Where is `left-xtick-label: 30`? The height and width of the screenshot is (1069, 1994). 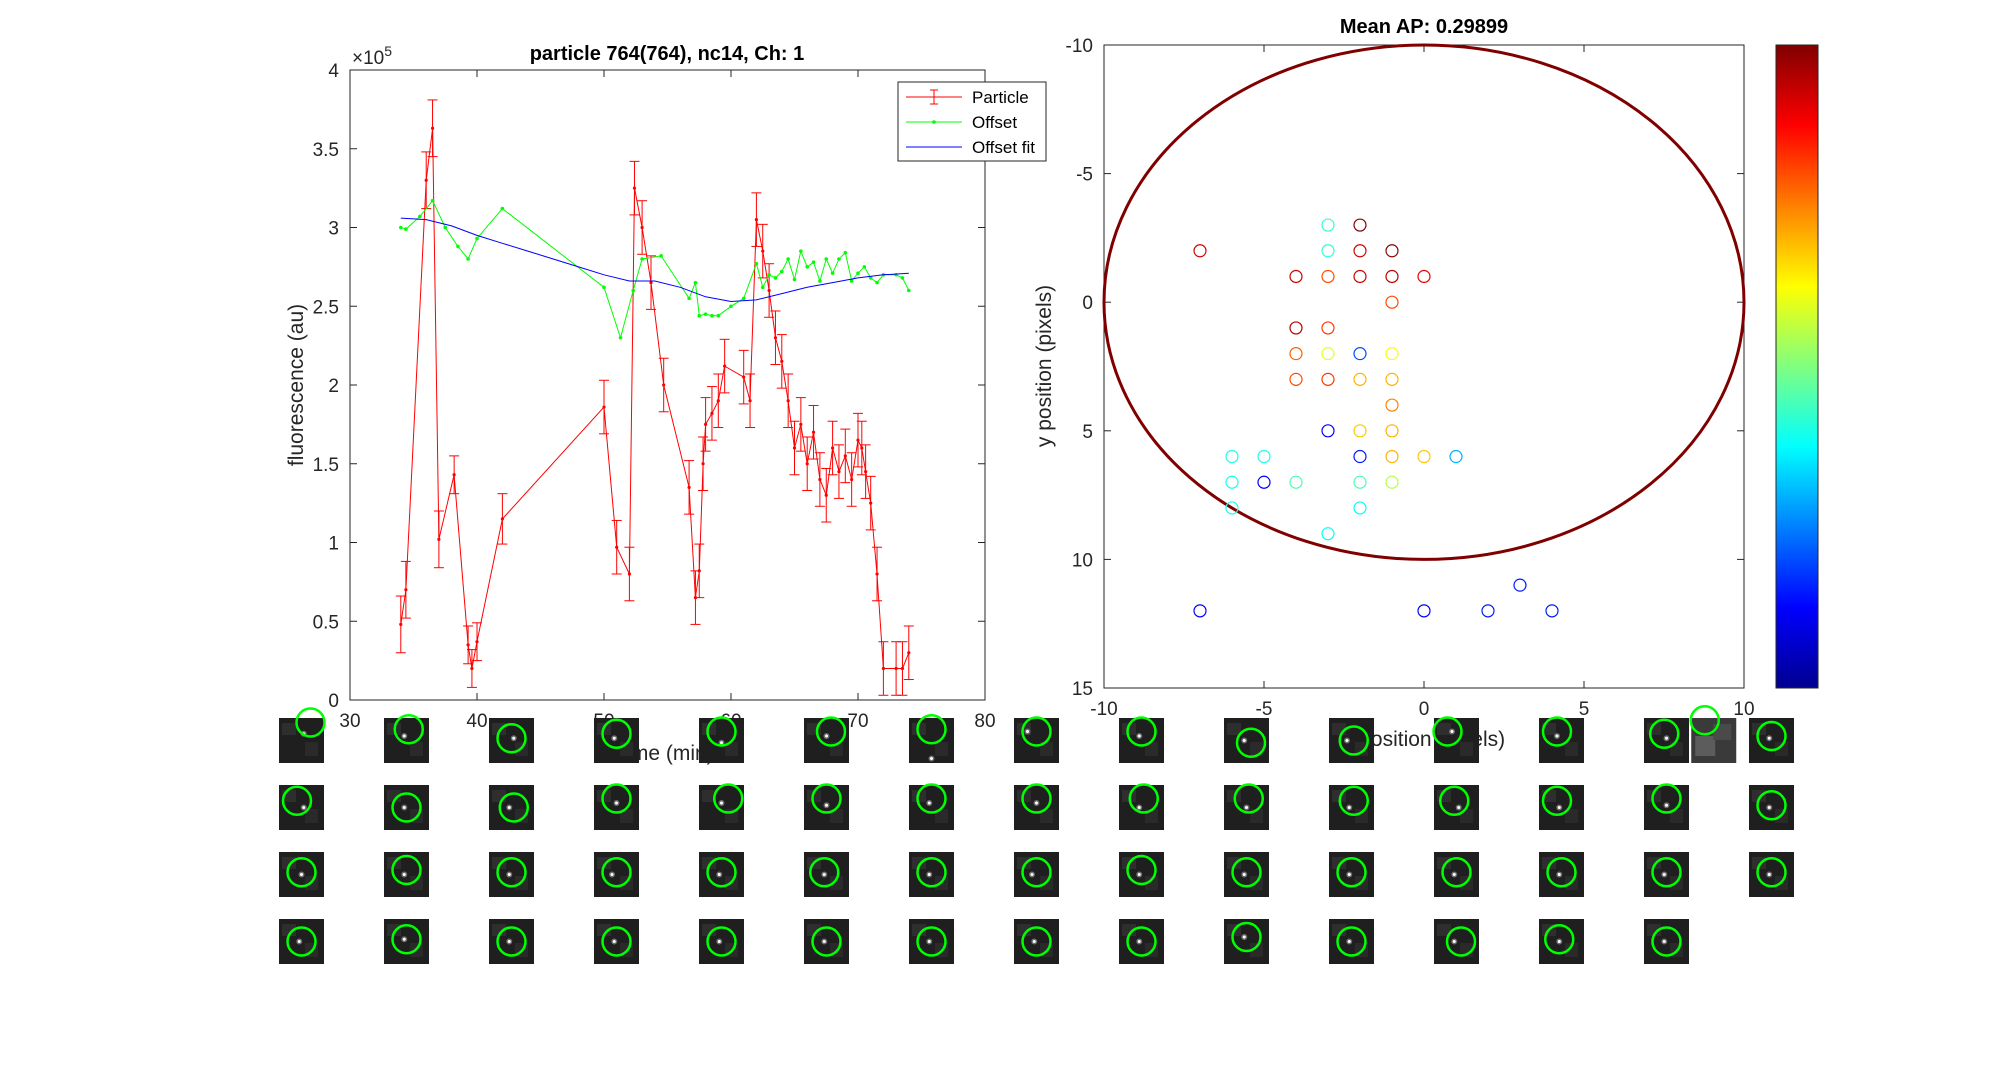 left-xtick-label: 30 is located at coordinates (349, 721).